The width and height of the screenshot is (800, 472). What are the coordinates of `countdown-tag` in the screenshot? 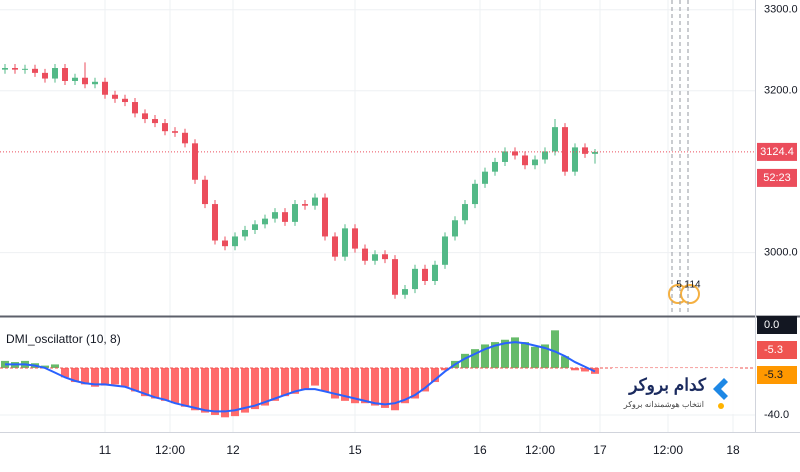 It's located at (777, 177).